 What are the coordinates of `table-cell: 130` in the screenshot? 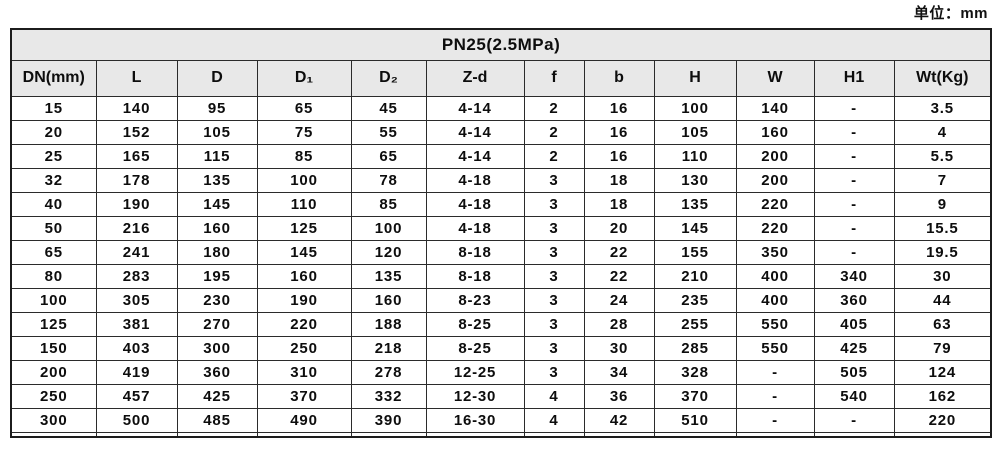 It's located at (695, 180).